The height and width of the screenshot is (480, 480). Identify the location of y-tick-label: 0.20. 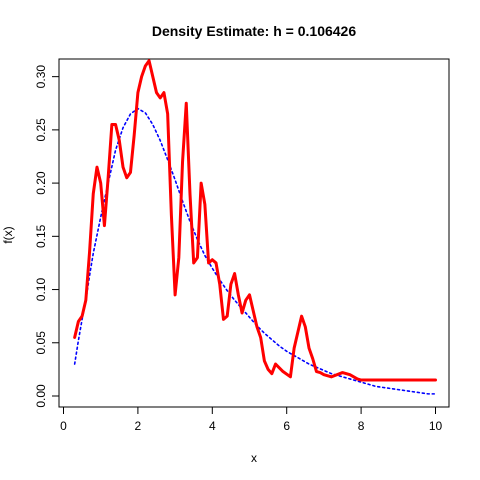
(41, 183).